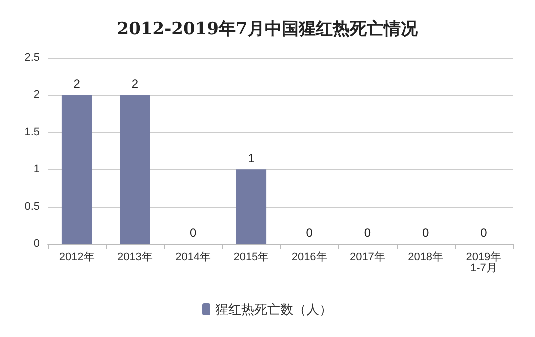  What do you see at coordinates (268, 30) in the screenshot?
I see `chart-title: 2012-2019年7月中国猩红热死亡情况` at bounding box center [268, 30].